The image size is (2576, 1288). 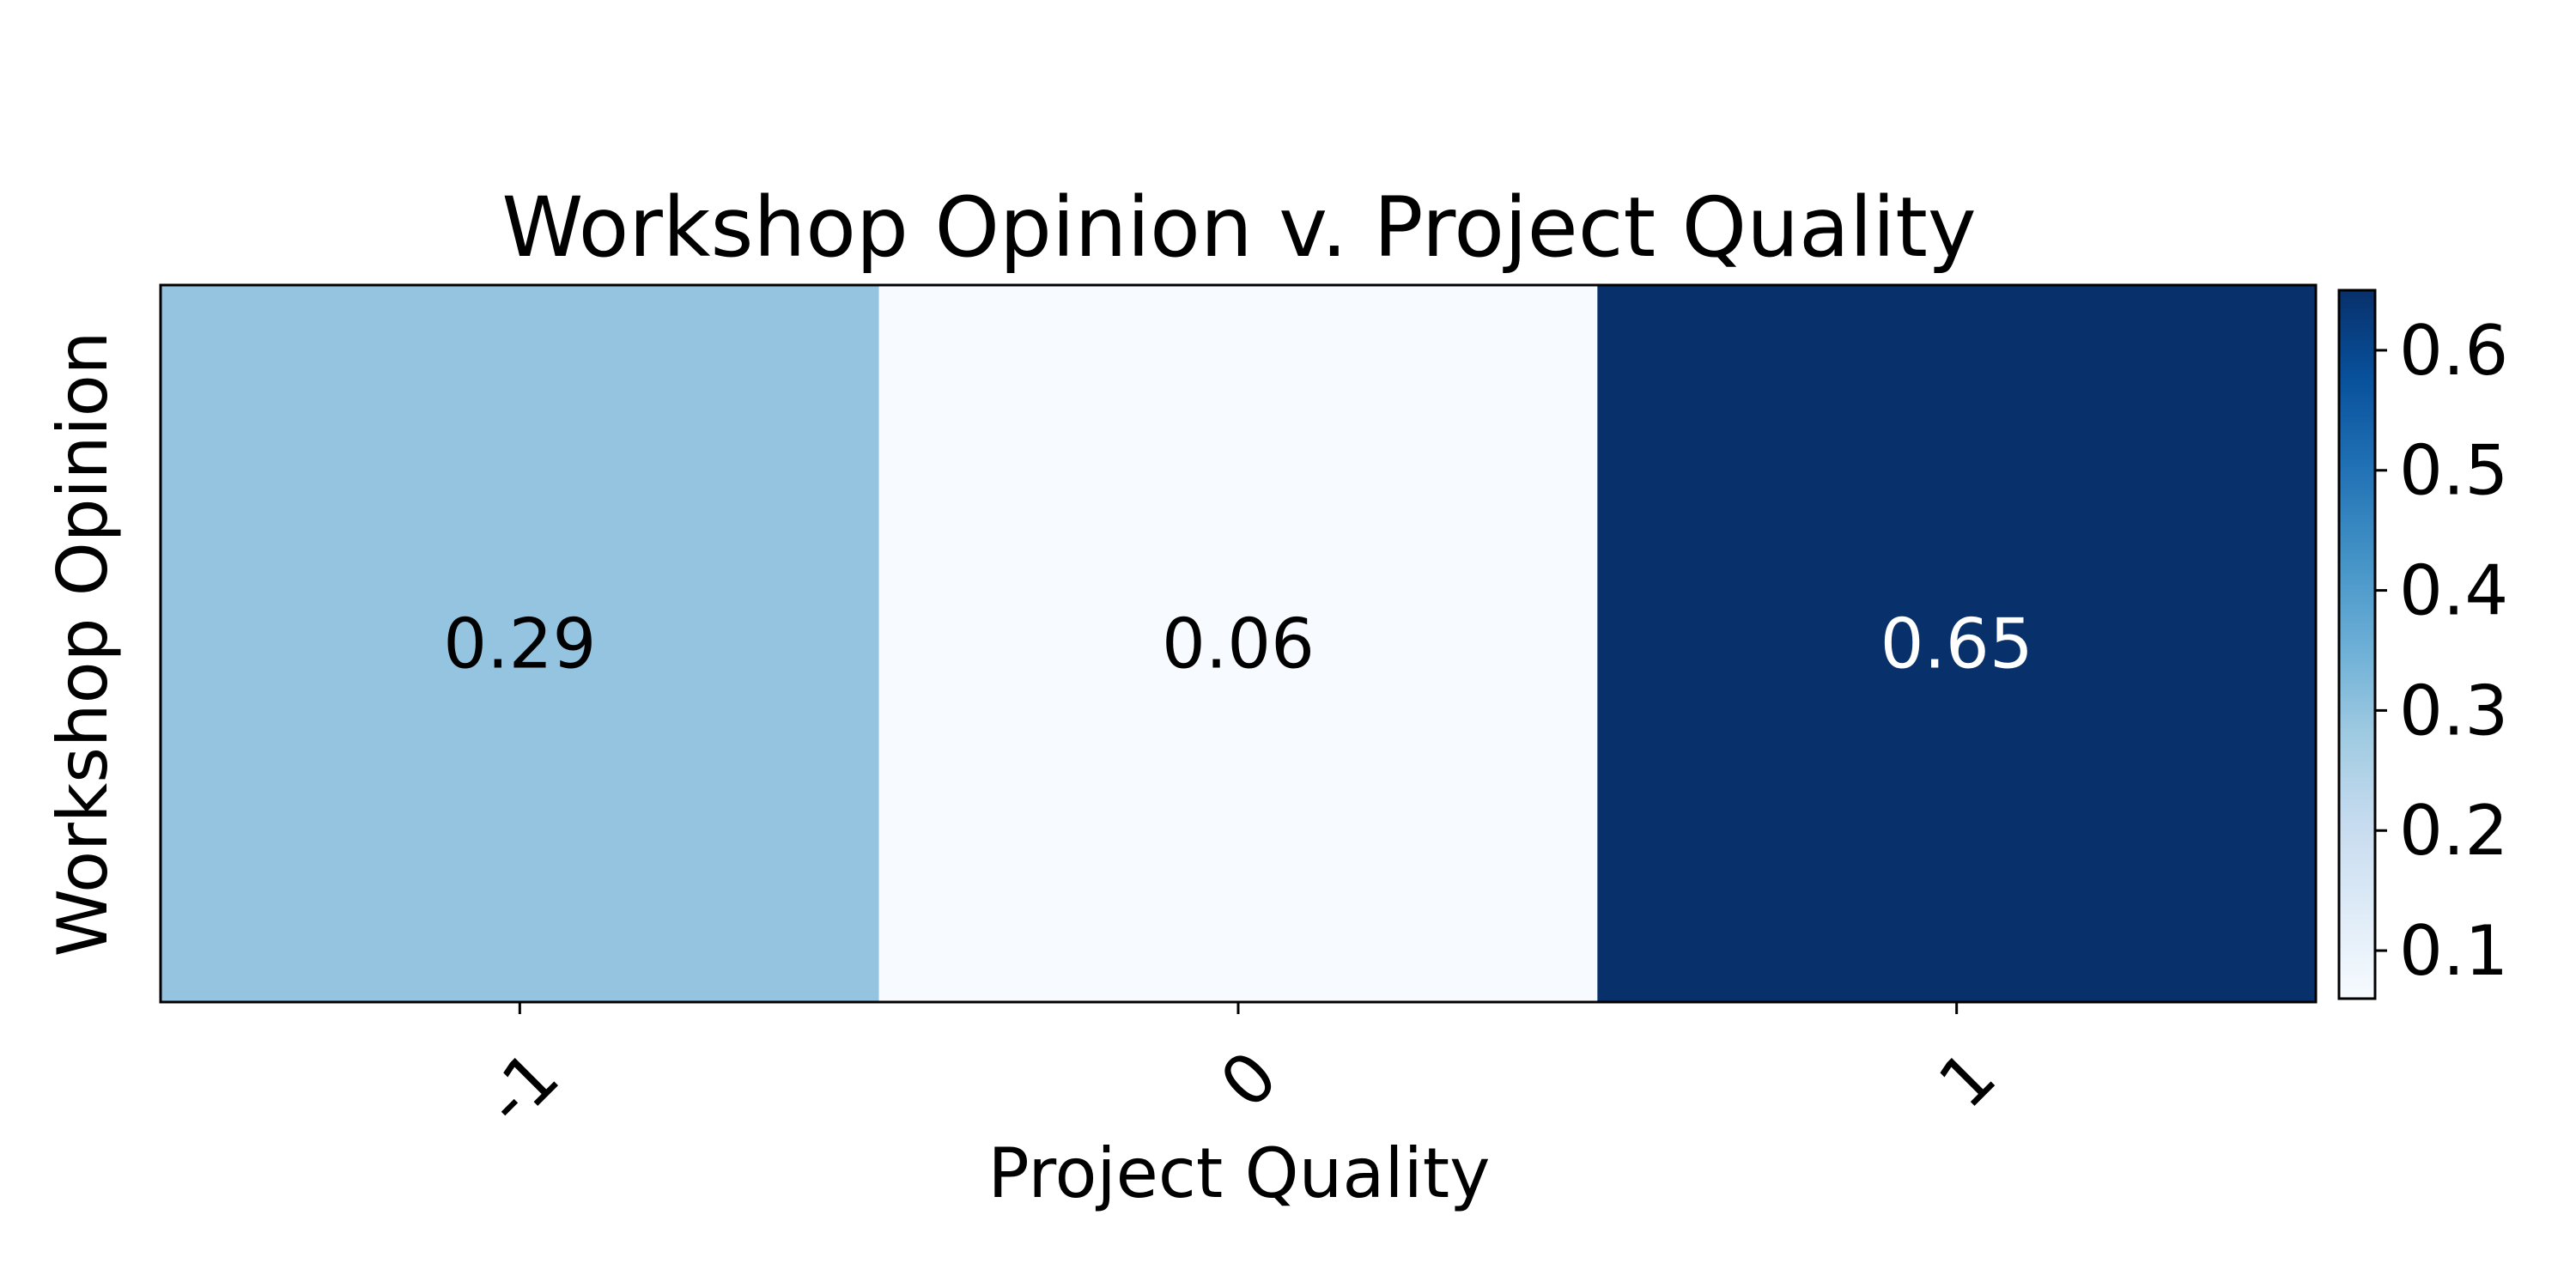 I want to click on cell-value-label: 0.29, so click(x=519, y=644).